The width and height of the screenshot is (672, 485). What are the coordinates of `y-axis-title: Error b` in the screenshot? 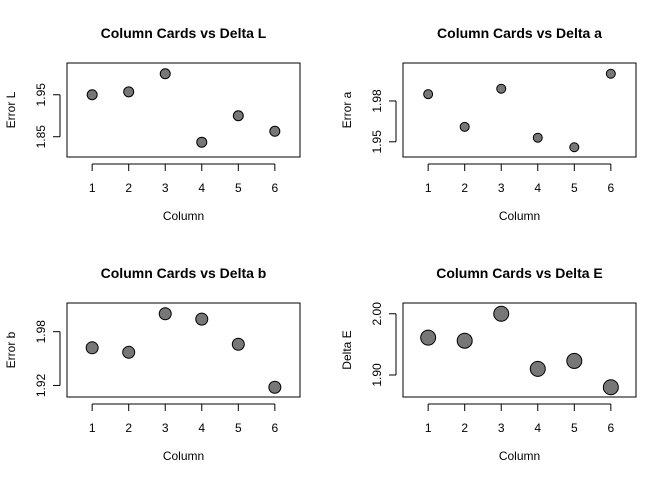 It's located at (11, 349).